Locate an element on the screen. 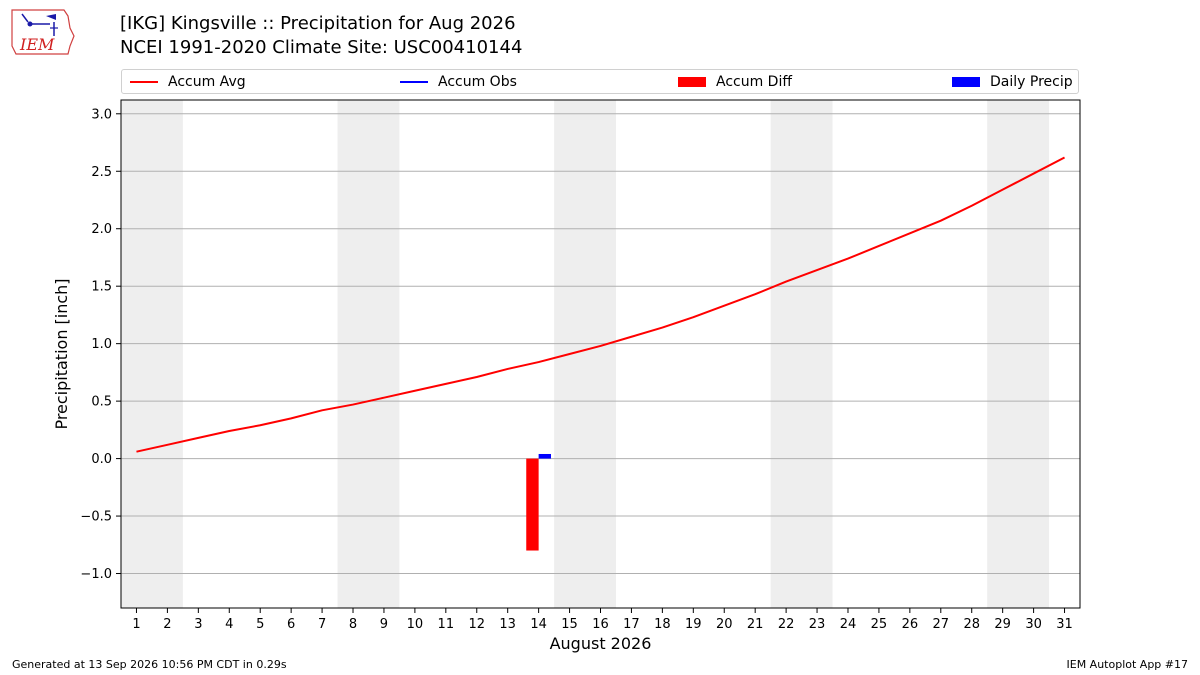 This screenshot has height=675, width=1200. legend-label: Accum Diff is located at coordinates (754, 81).